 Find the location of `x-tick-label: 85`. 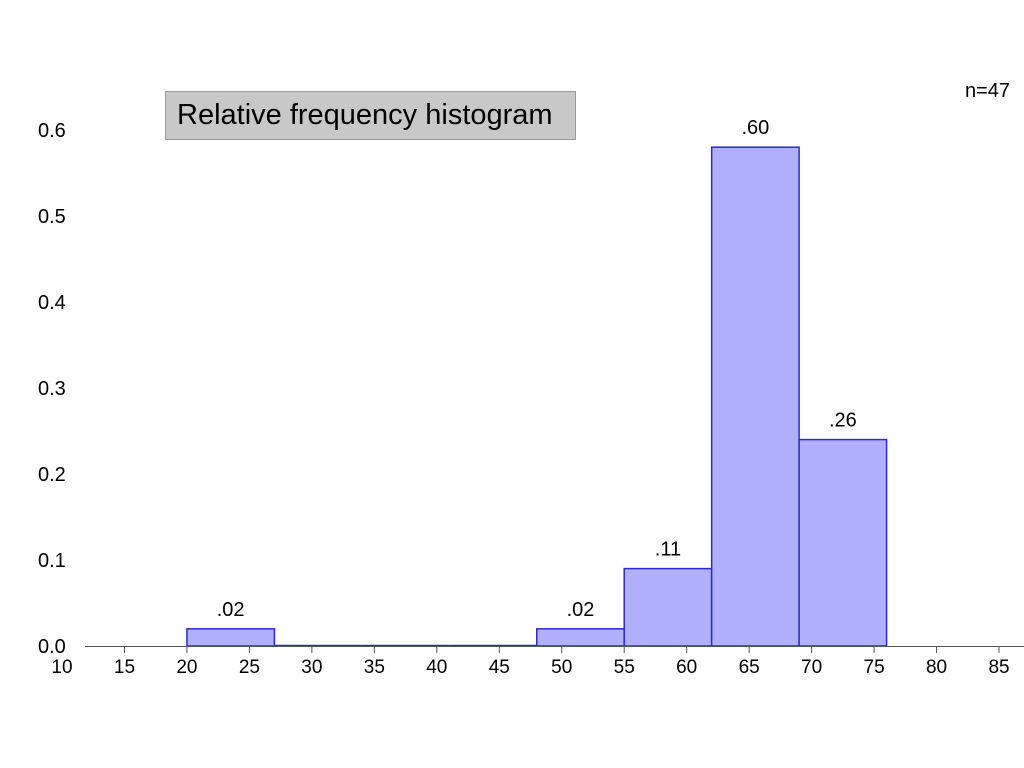

x-tick-label: 85 is located at coordinates (998, 667).